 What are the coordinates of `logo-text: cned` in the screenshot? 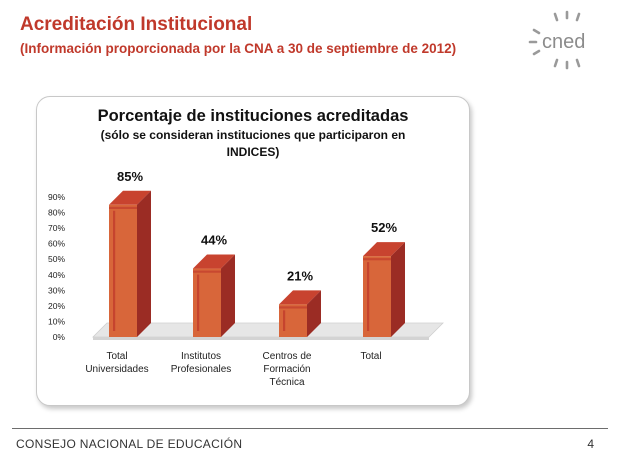 It's located at (563, 42).